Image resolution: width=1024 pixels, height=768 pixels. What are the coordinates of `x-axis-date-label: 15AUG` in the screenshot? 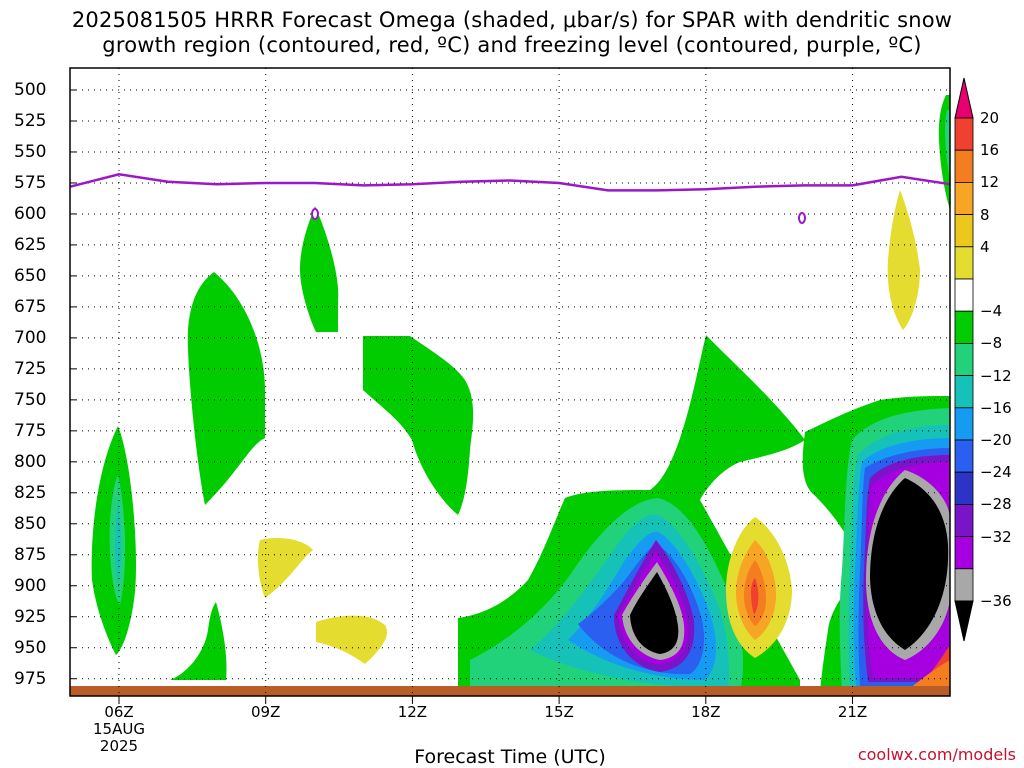 It's located at (119, 729).